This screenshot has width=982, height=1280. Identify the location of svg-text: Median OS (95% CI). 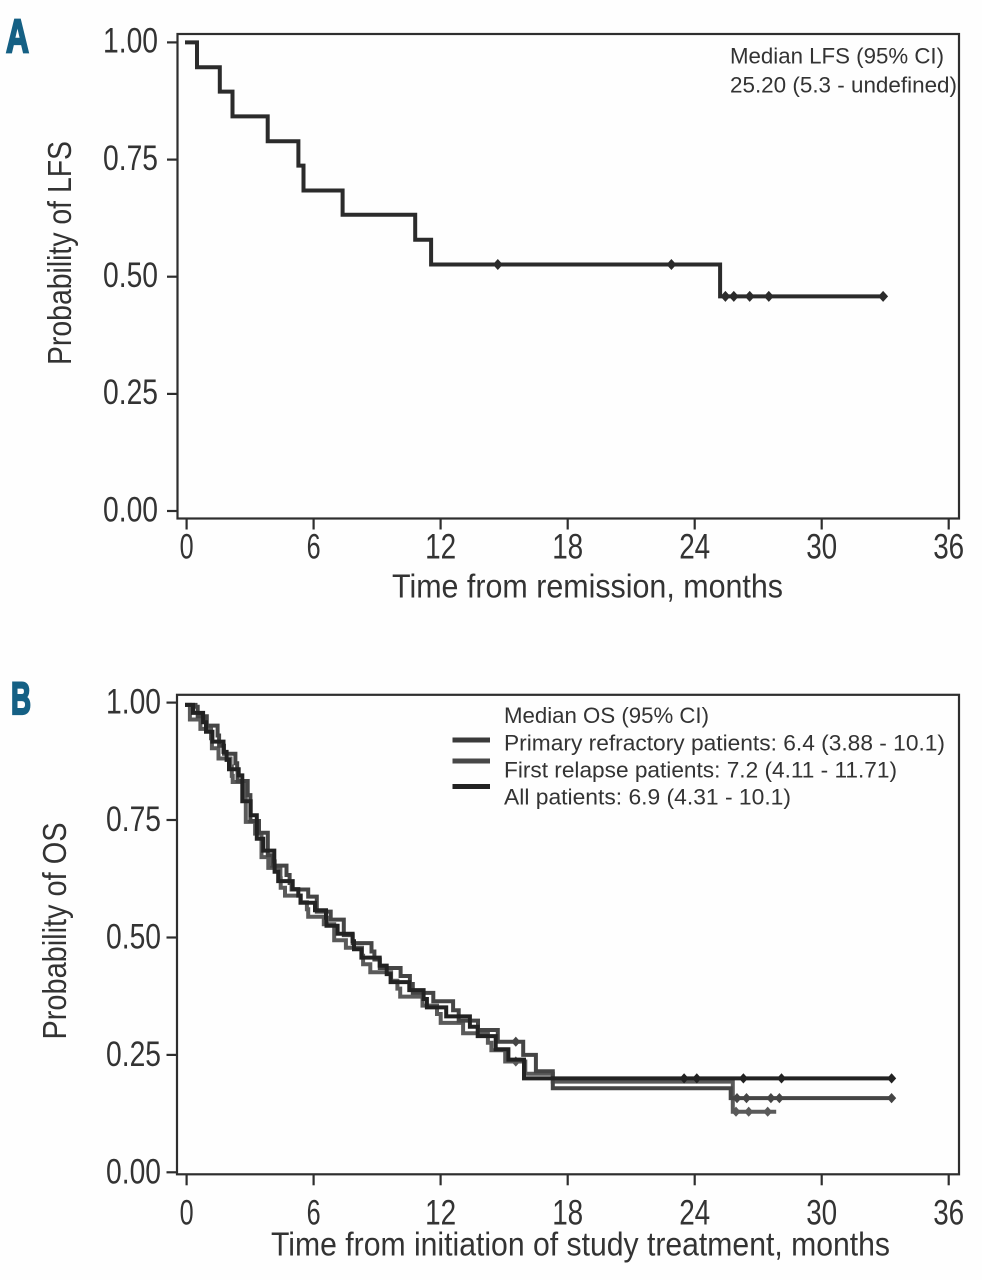
(606, 715).